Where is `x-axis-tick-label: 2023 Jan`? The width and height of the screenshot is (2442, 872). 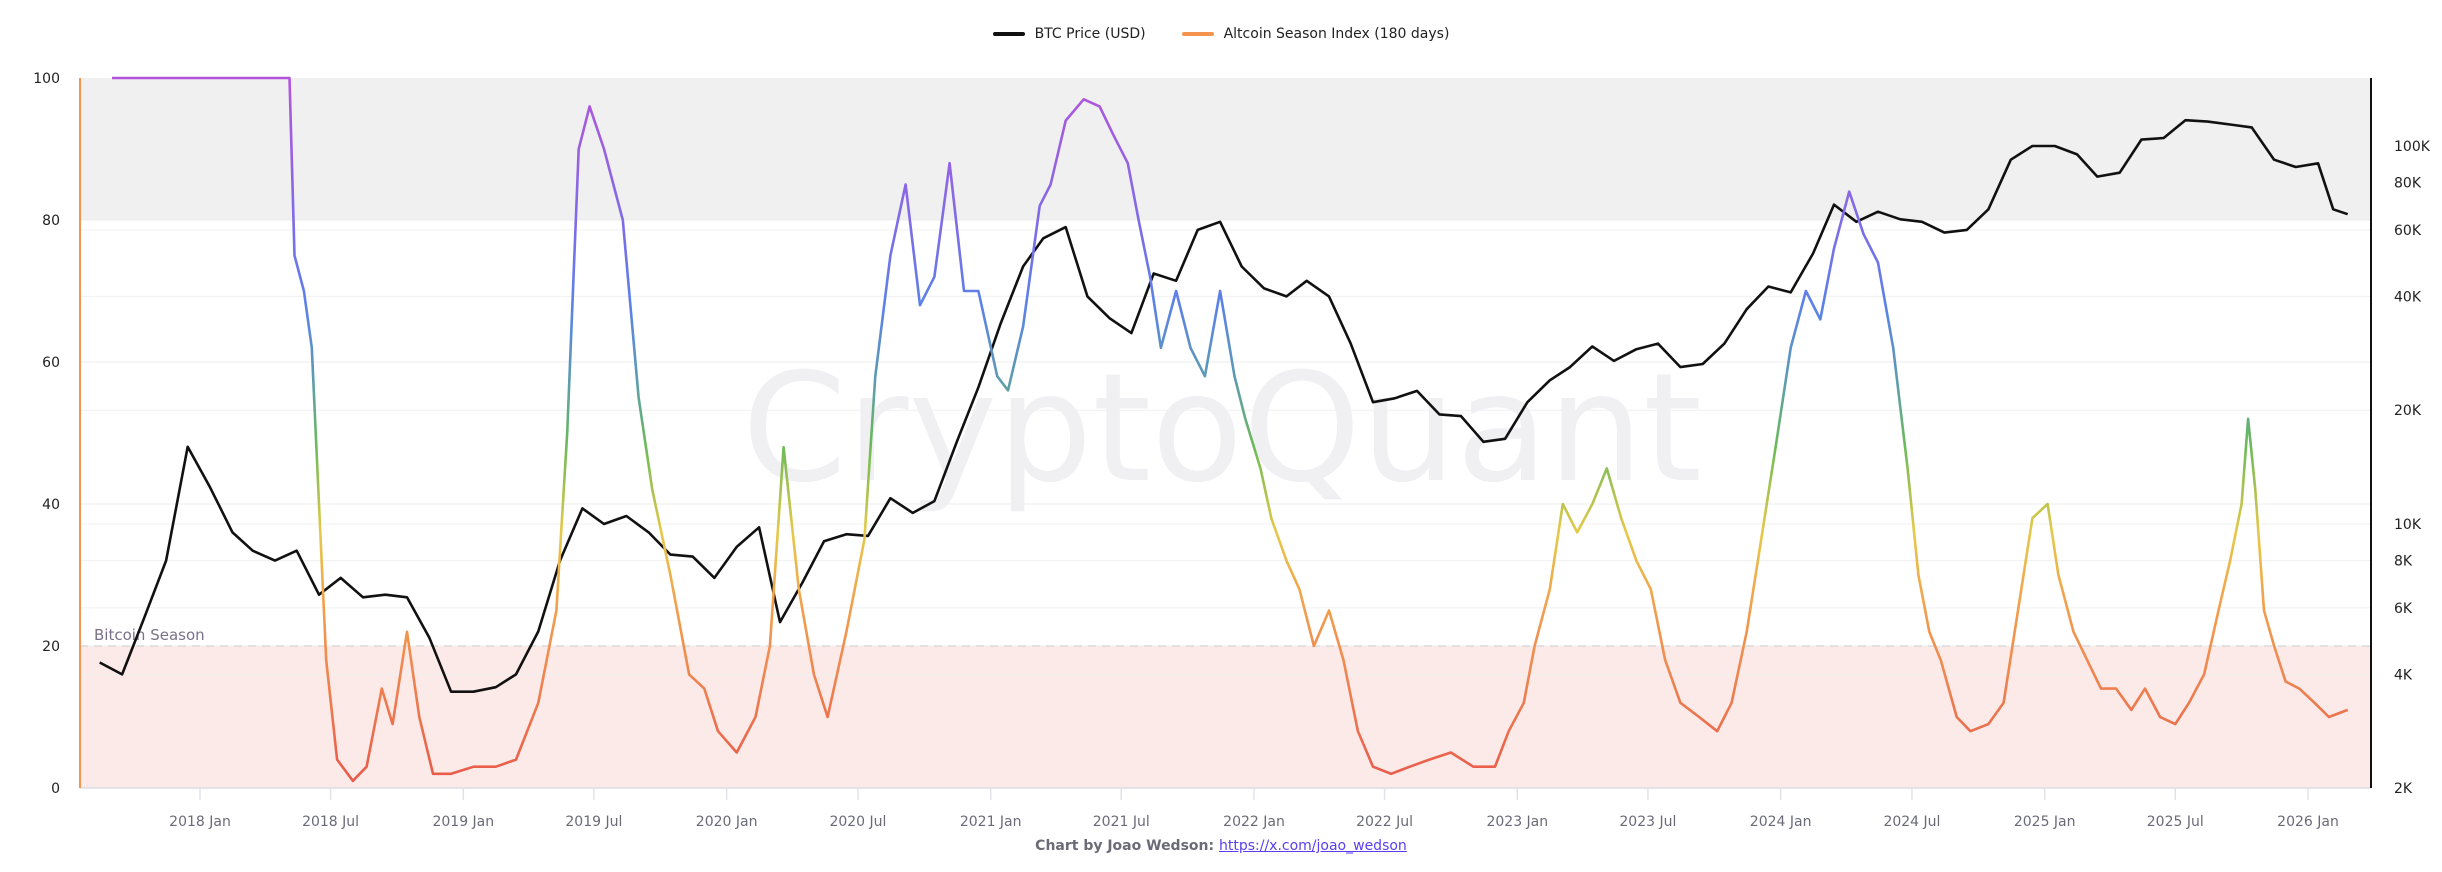
x-axis-tick-label: 2023 Jan is located at coordinates (1517, 822).